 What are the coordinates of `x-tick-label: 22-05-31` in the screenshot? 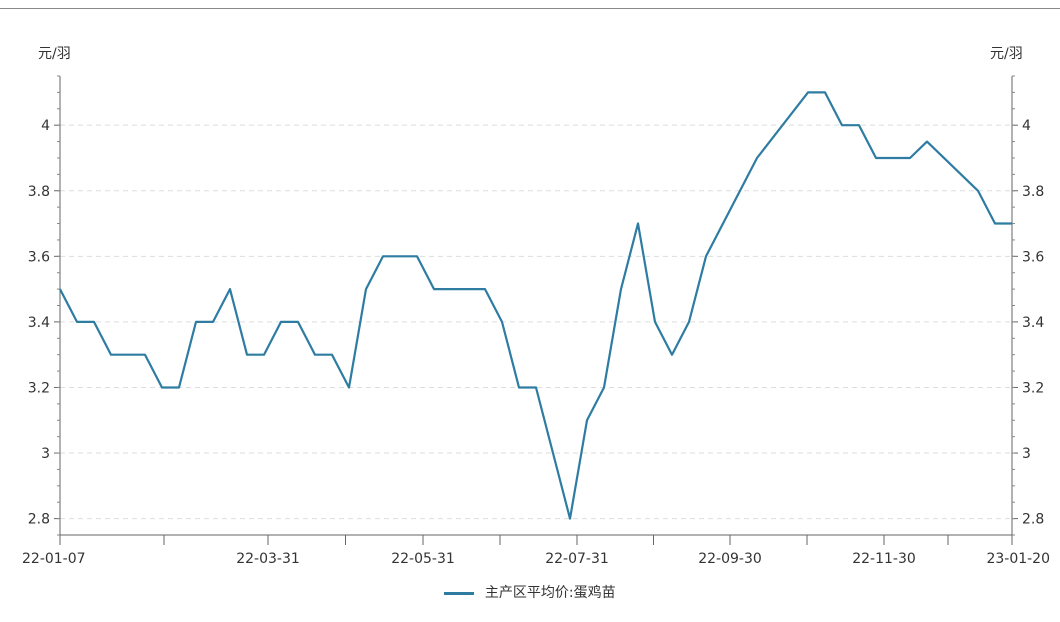 It's located at (423, 559).